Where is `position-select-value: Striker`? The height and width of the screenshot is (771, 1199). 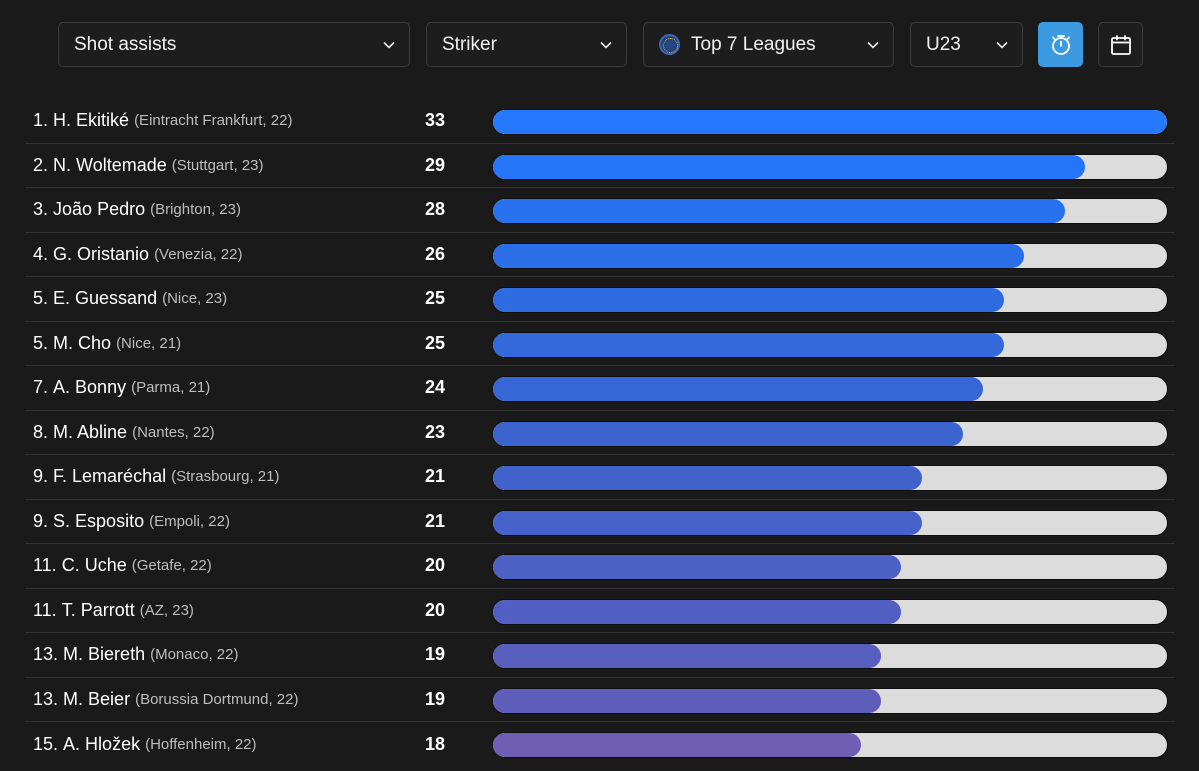 position-select-value: Striker is located at coordinates (469, 44).